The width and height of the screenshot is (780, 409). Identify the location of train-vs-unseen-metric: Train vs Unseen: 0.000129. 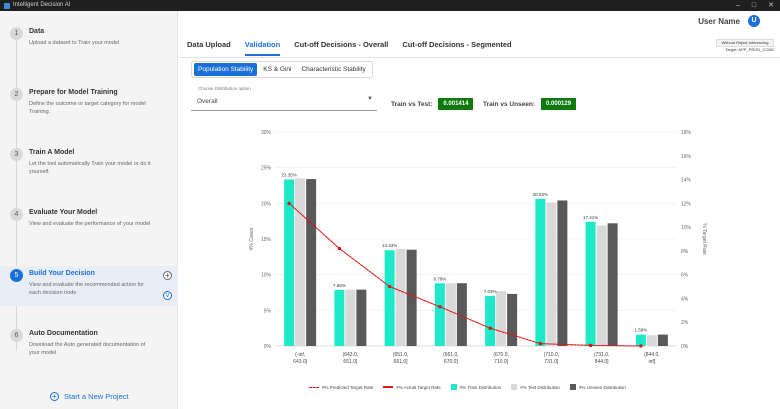
(530, 104).